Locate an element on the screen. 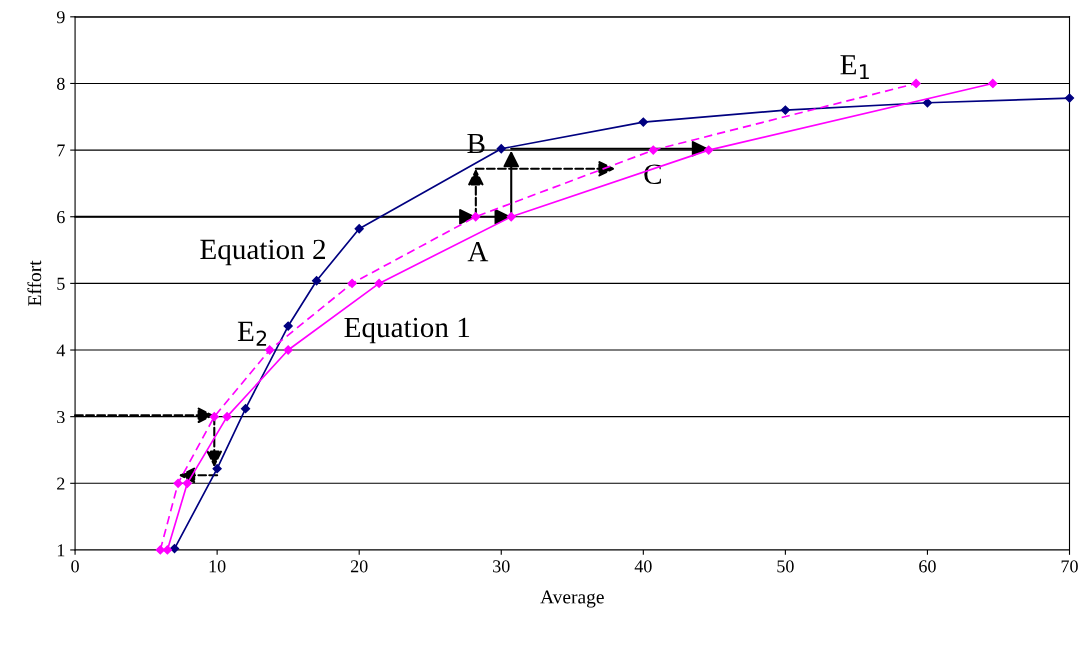 This screenshot has width=1088, height=647. x-tick-label: 60 is located at coordinates (927, 566).